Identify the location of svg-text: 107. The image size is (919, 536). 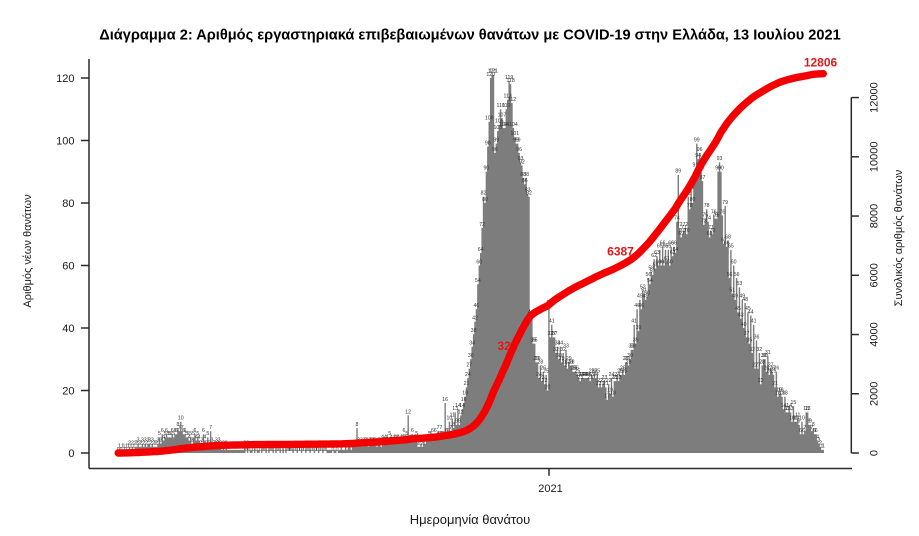
(502, 115).